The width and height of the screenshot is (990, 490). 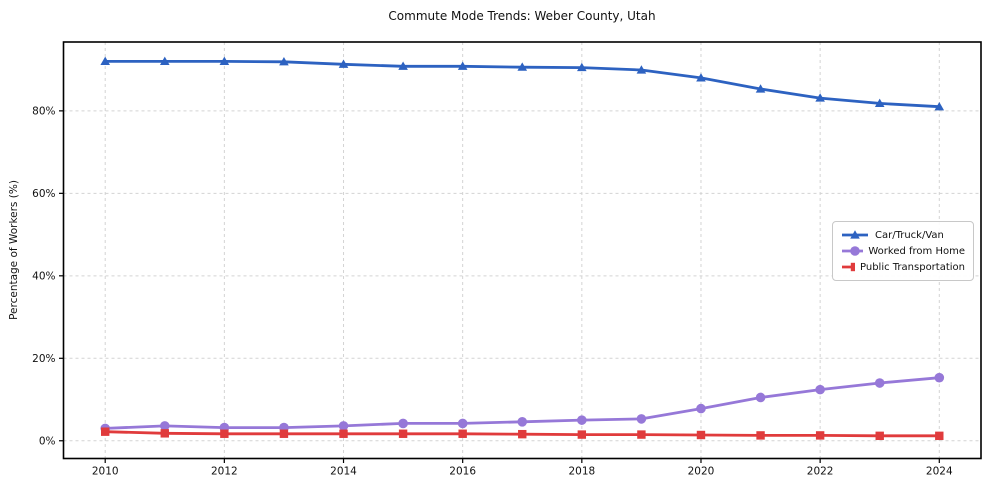 I want to click on y-tick-label: 80%, so click(x=43, y=111).